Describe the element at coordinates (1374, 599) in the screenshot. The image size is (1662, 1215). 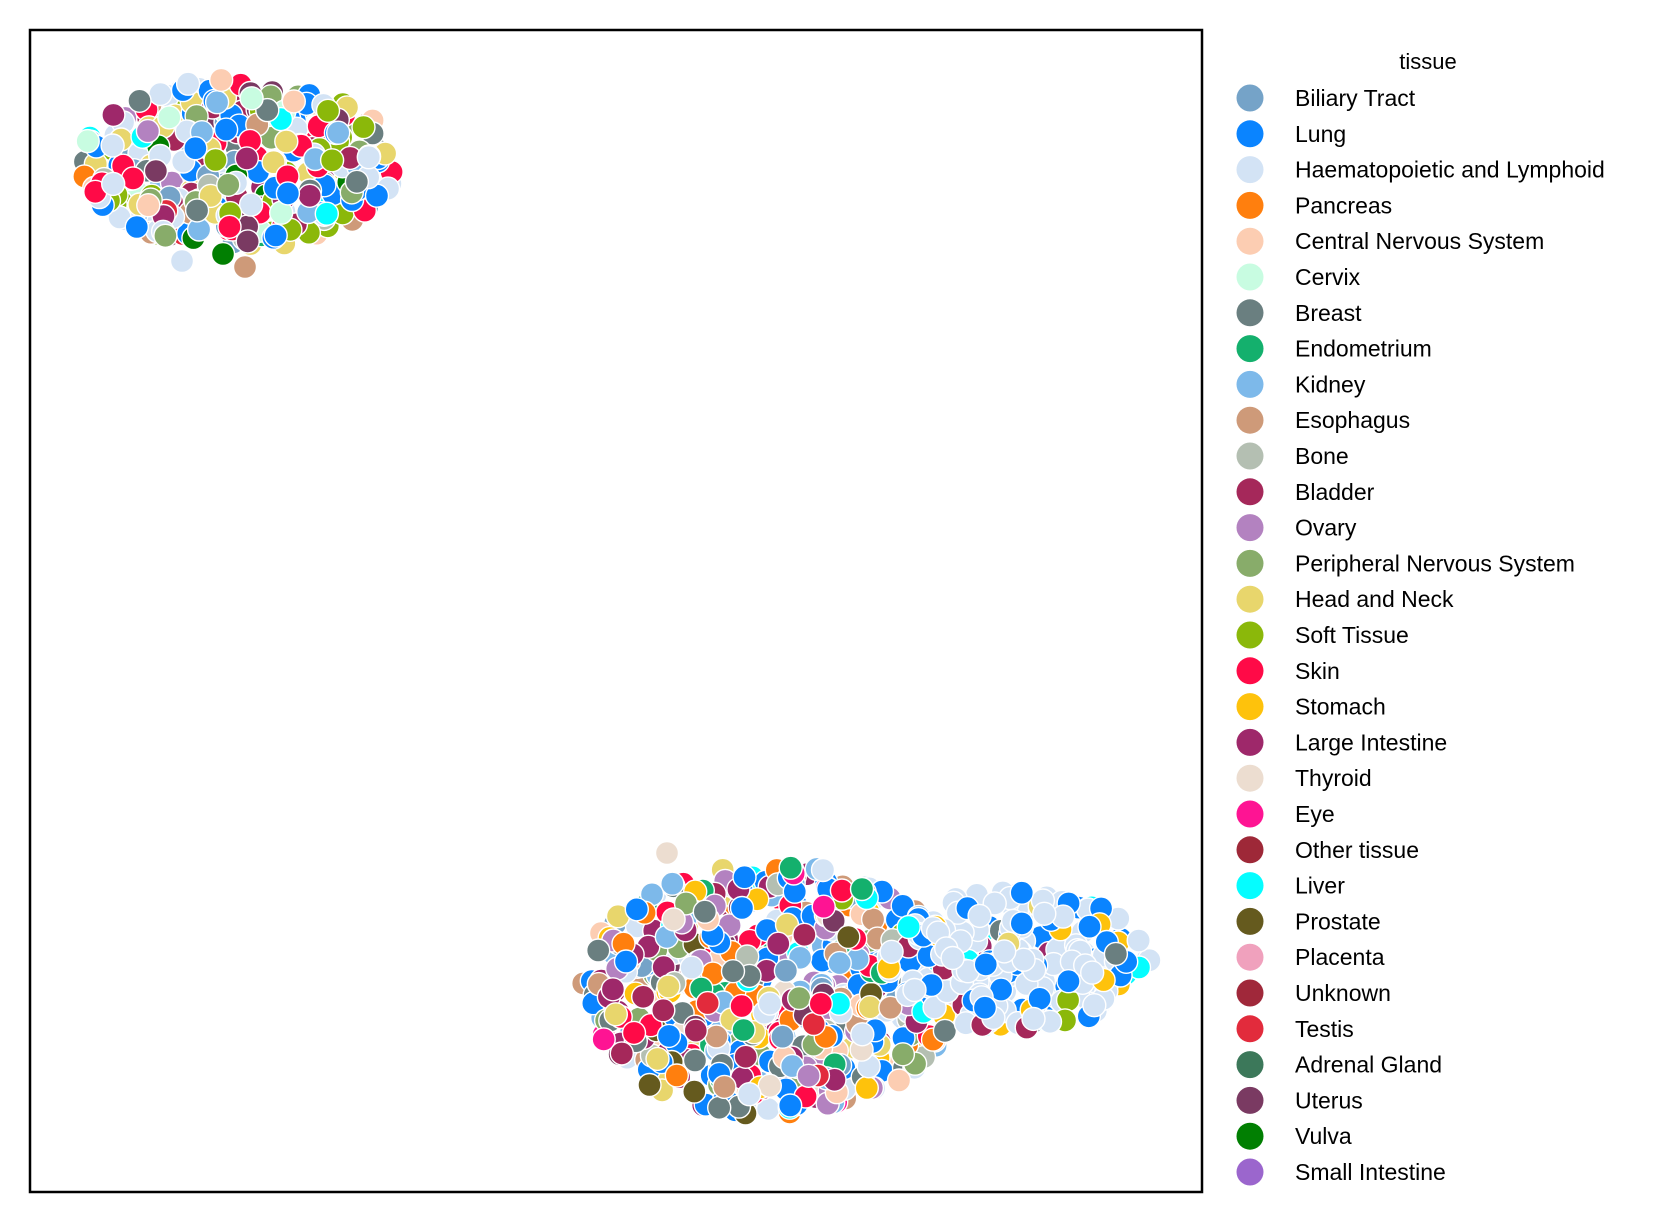
I see `legend-label-head-and-neck: Head and Neck` at that location.